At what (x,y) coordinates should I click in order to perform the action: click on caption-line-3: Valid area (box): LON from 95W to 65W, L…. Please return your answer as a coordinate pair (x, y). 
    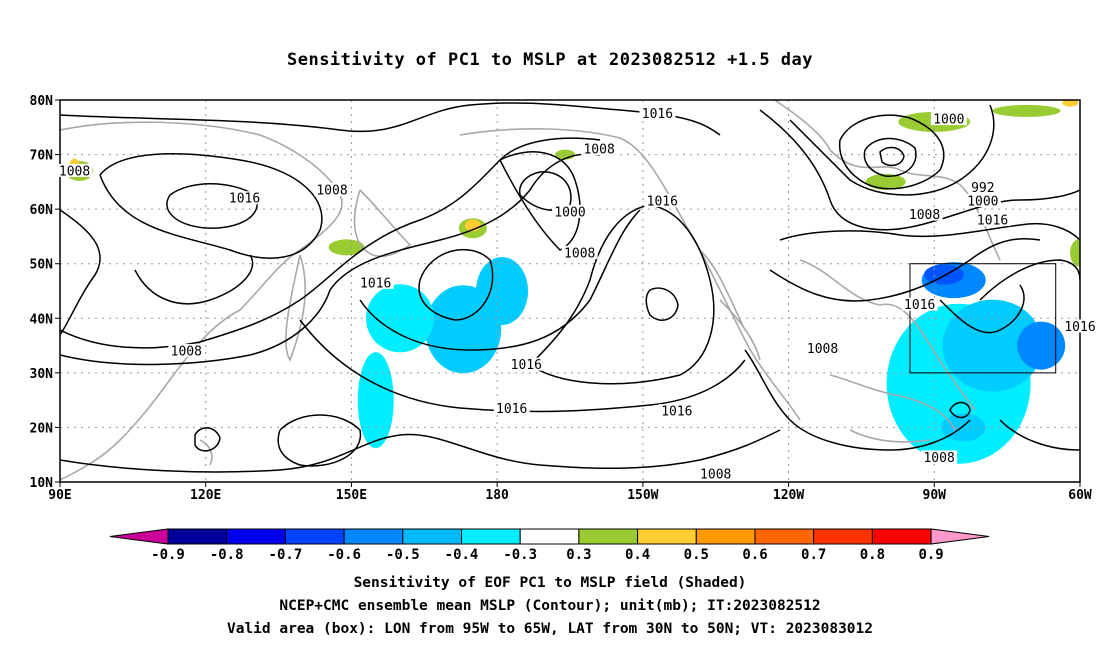
    Looking at the image, I should click on (549, 629).